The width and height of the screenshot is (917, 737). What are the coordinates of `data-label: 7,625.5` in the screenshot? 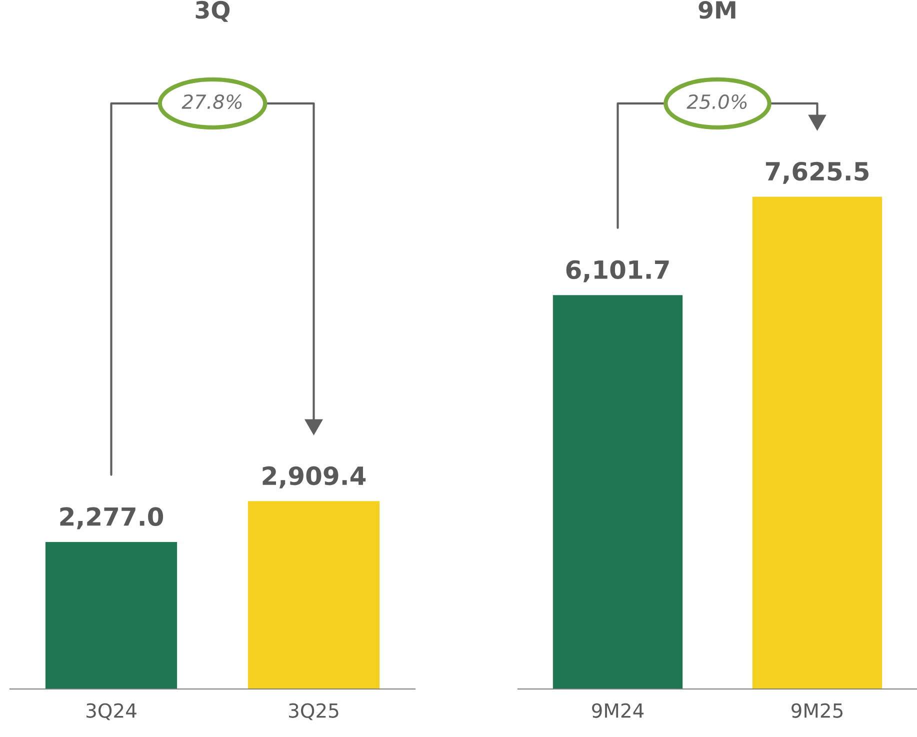 It's located at (817, 173).